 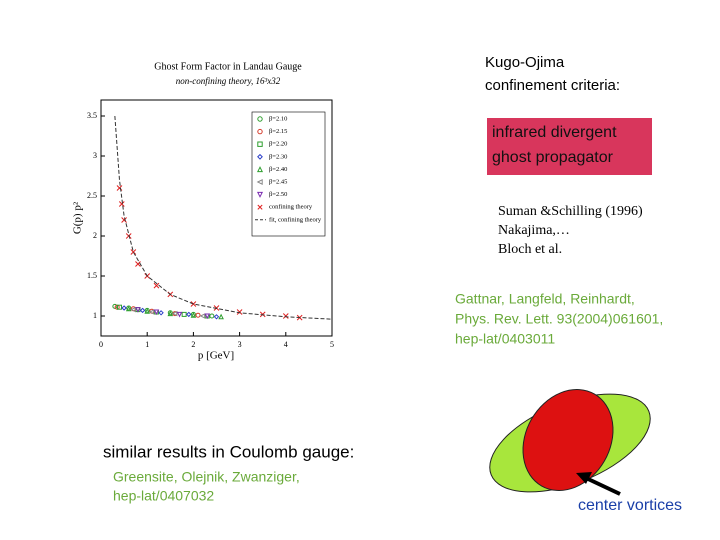 What do you see at coordinates (278, 144) in the screenshot?
I see `legend-label: β=2.20` at bounding box center [278, 144].